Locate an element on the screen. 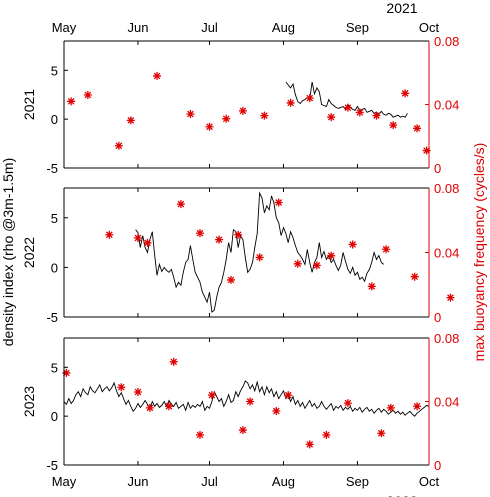 This screenshot has width=490, height=497. month-label-top: Sep is located at coordinates (357, 27).